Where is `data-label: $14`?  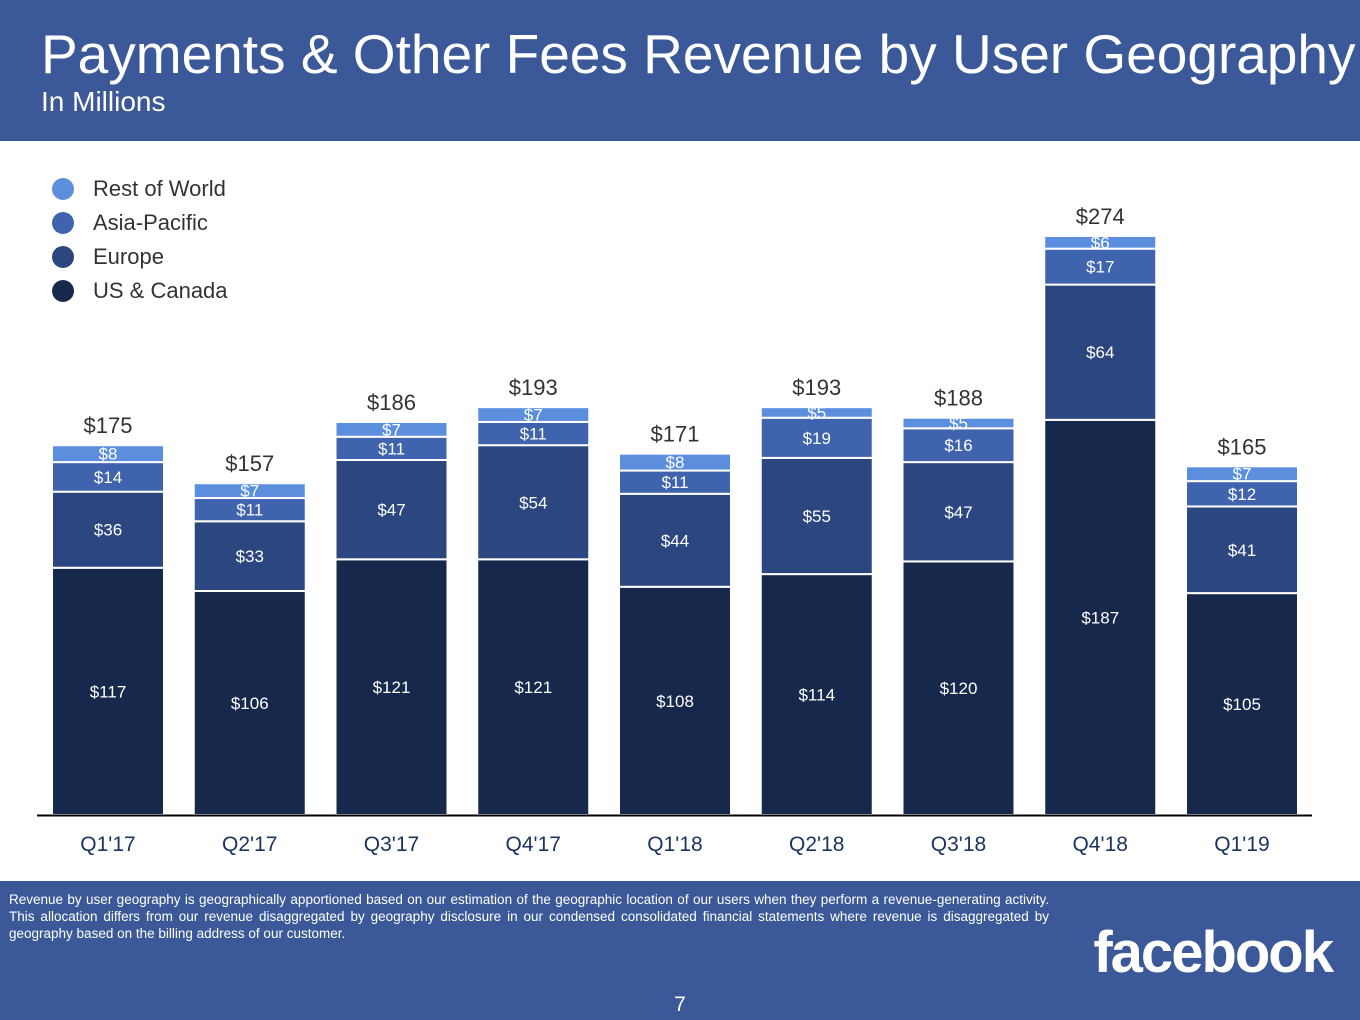 data-label: $14 is located at coordinates (108, 477).